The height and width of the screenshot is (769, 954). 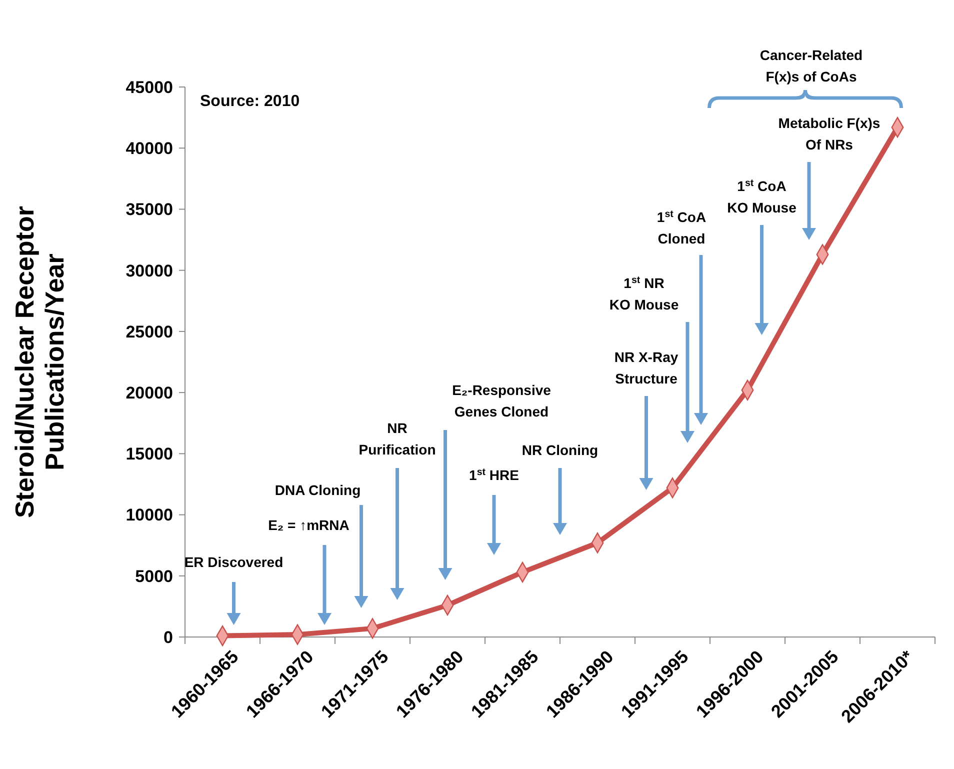 What do you see at coordinates (646, 367) in the screenshot?
I see `annotation: NR X-Ray Structure` at bounding box center [646, 367].